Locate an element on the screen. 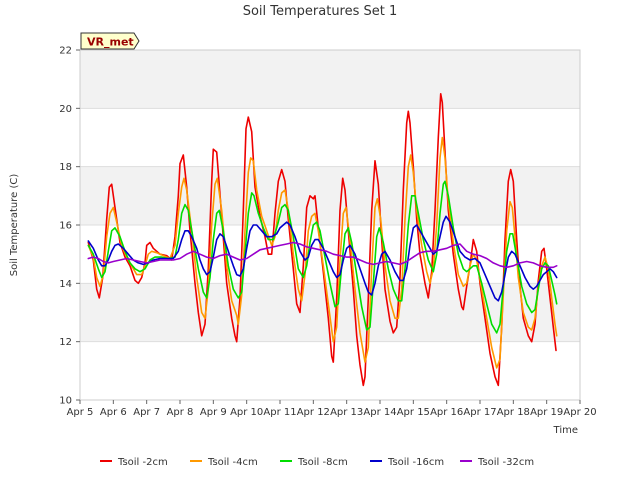 The height and width of the screenshot is (484, 640). y-tick-label: 14 is located at coordinates (65, 284).